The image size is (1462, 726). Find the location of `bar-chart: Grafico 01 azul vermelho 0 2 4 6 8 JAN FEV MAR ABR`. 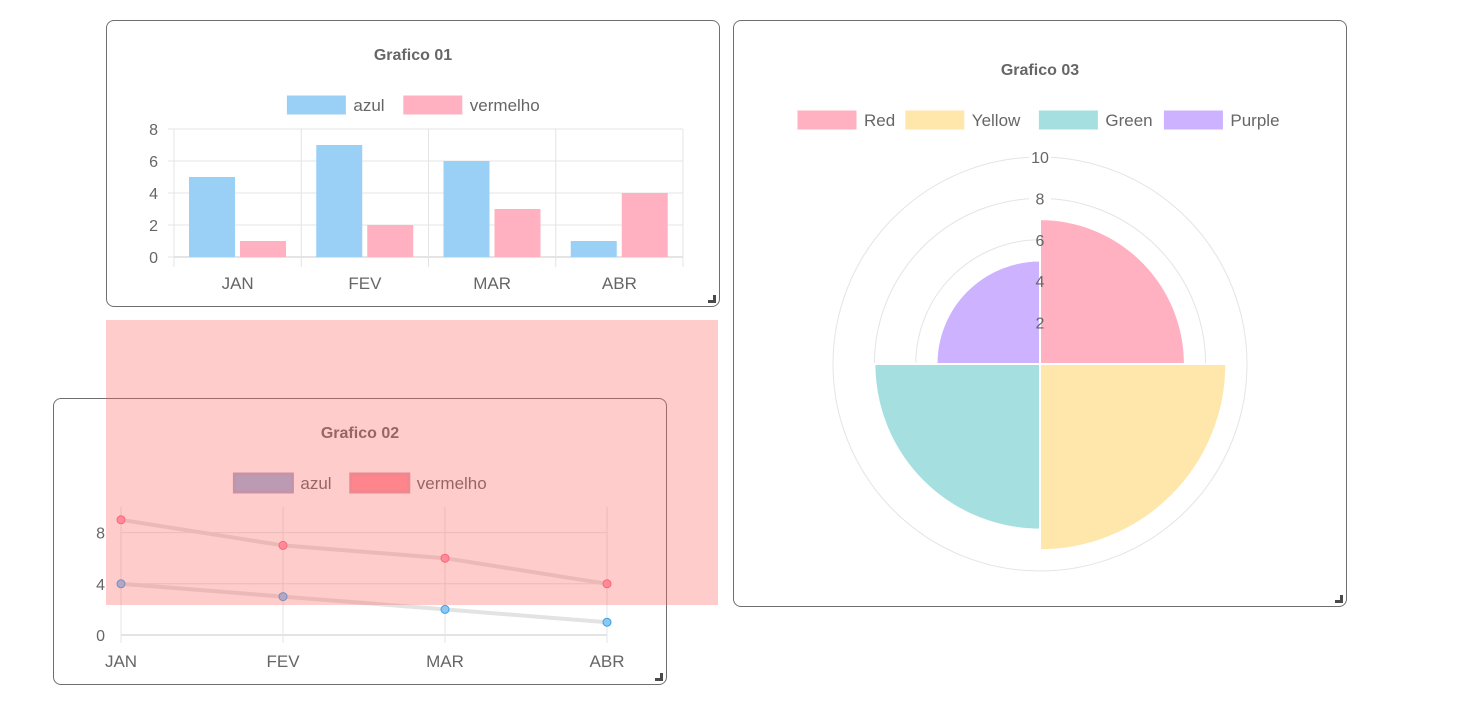

bar-chart: Grafico 01 azul vermelho 0 2 4 6 8 JAN FEV MAR ABR is located at coordinates (416, 170).